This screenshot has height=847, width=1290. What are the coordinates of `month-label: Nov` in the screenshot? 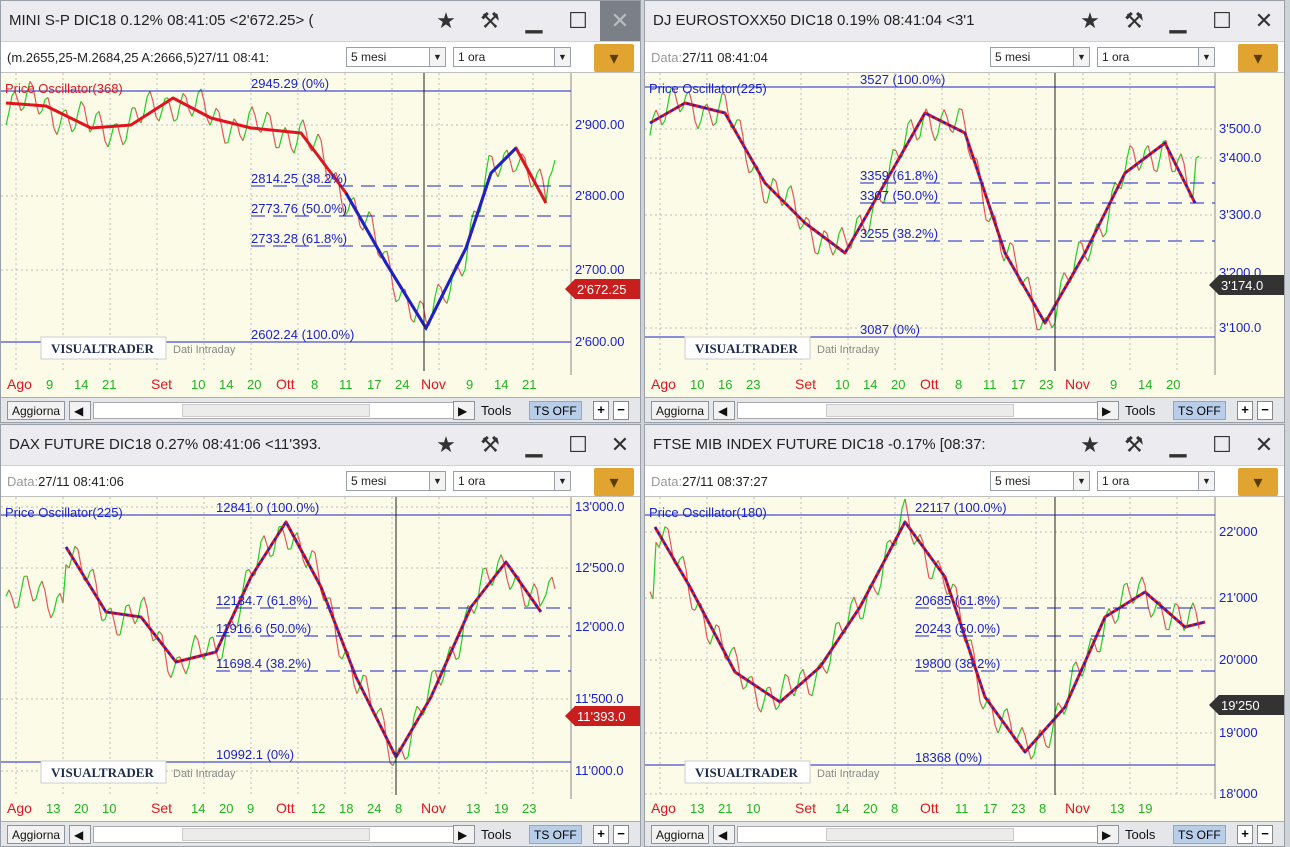 It's located at (1077, 384).